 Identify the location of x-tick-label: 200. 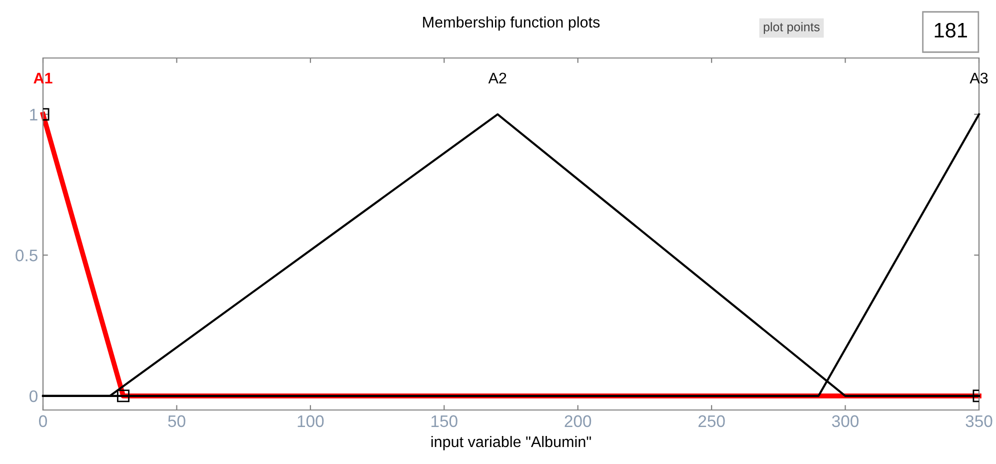
(578, 421).